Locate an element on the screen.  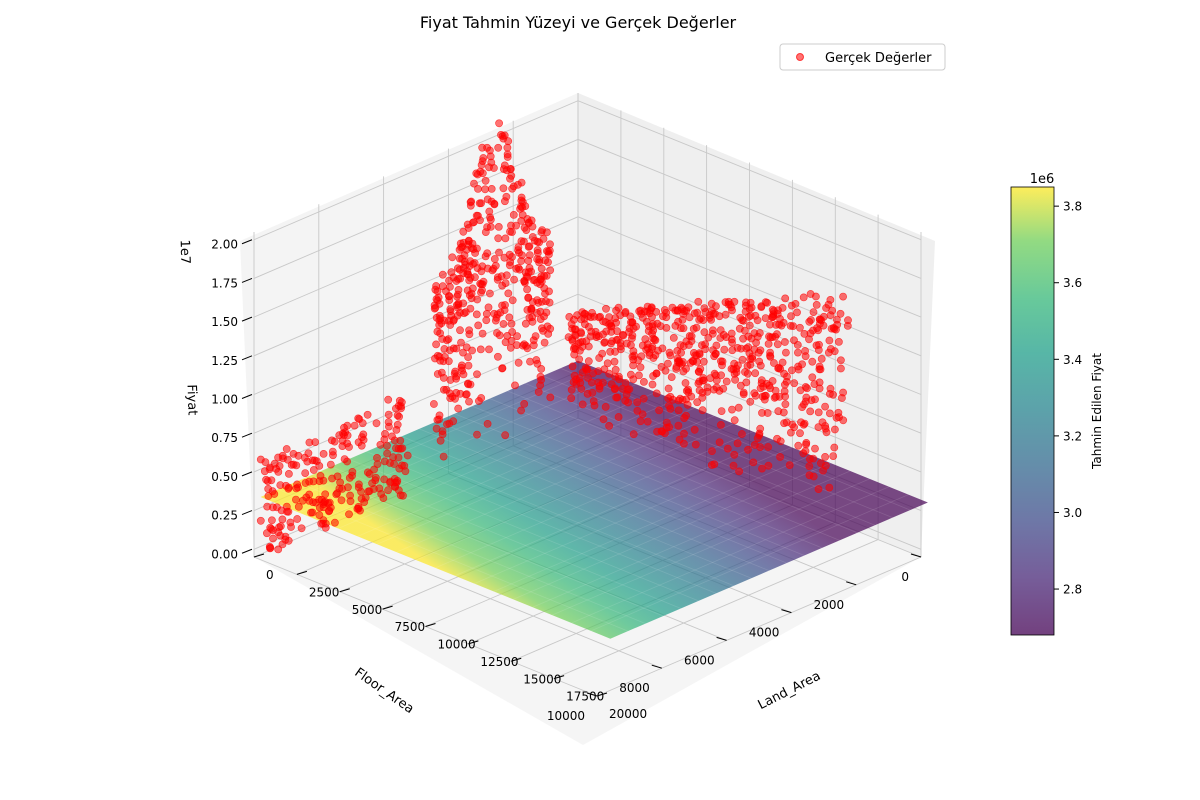
colorbar-bar is located at coordinates (1032, 411).